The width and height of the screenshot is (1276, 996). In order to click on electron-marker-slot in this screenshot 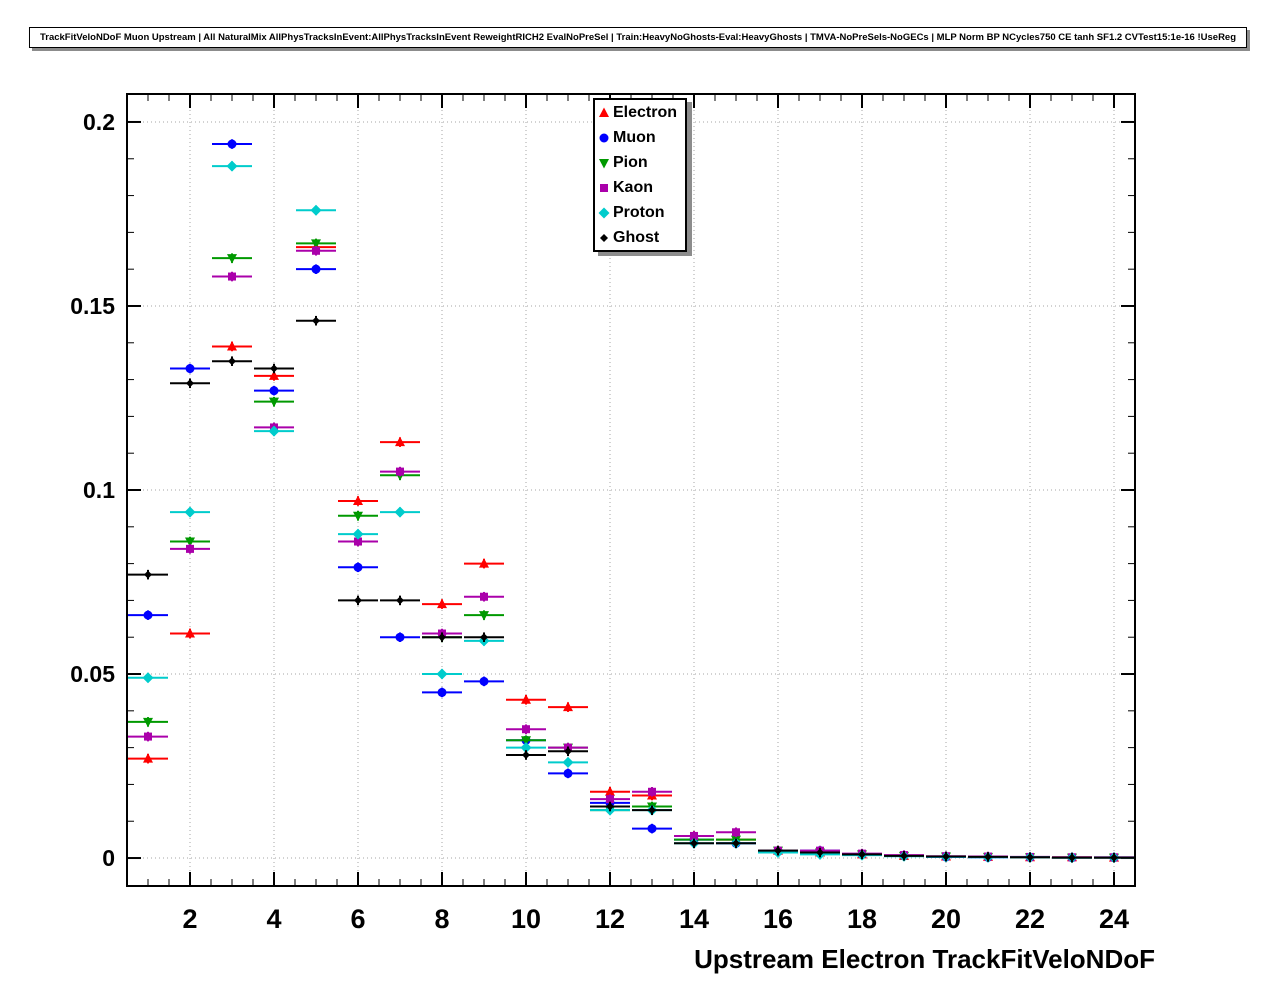, I will do `click(604, 113)`.